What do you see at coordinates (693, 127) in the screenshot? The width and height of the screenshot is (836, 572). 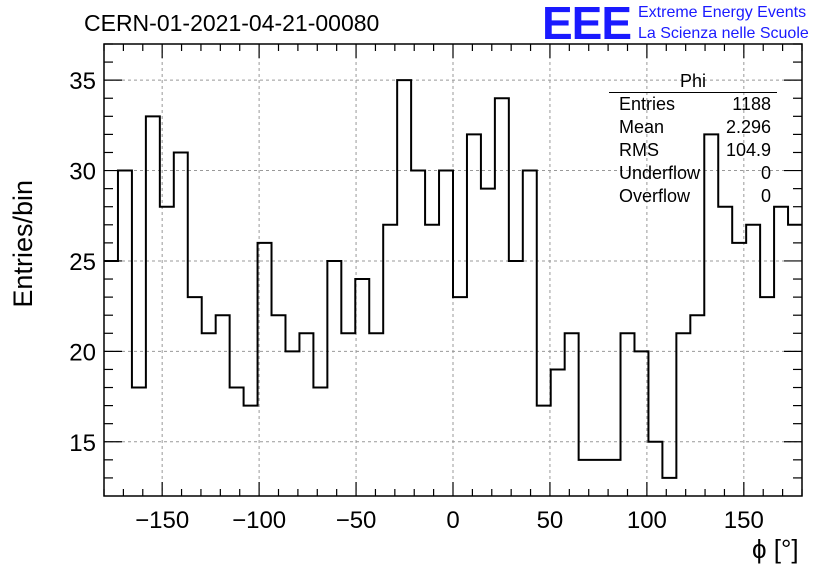 I see `stats-row-mean: Mean 2.296` at bounding box center [693, 127].